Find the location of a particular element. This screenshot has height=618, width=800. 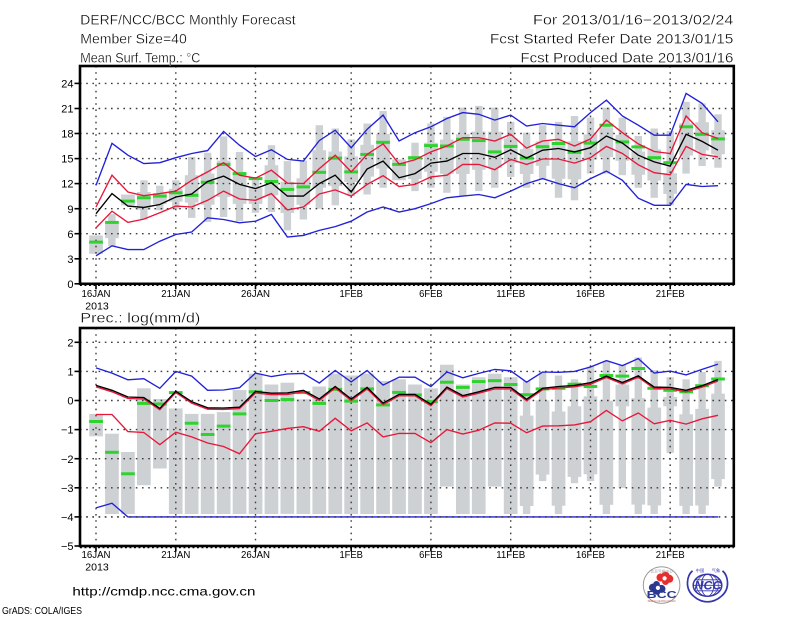

svg-text: Member Size=40 is located at coordinates (133, 38).